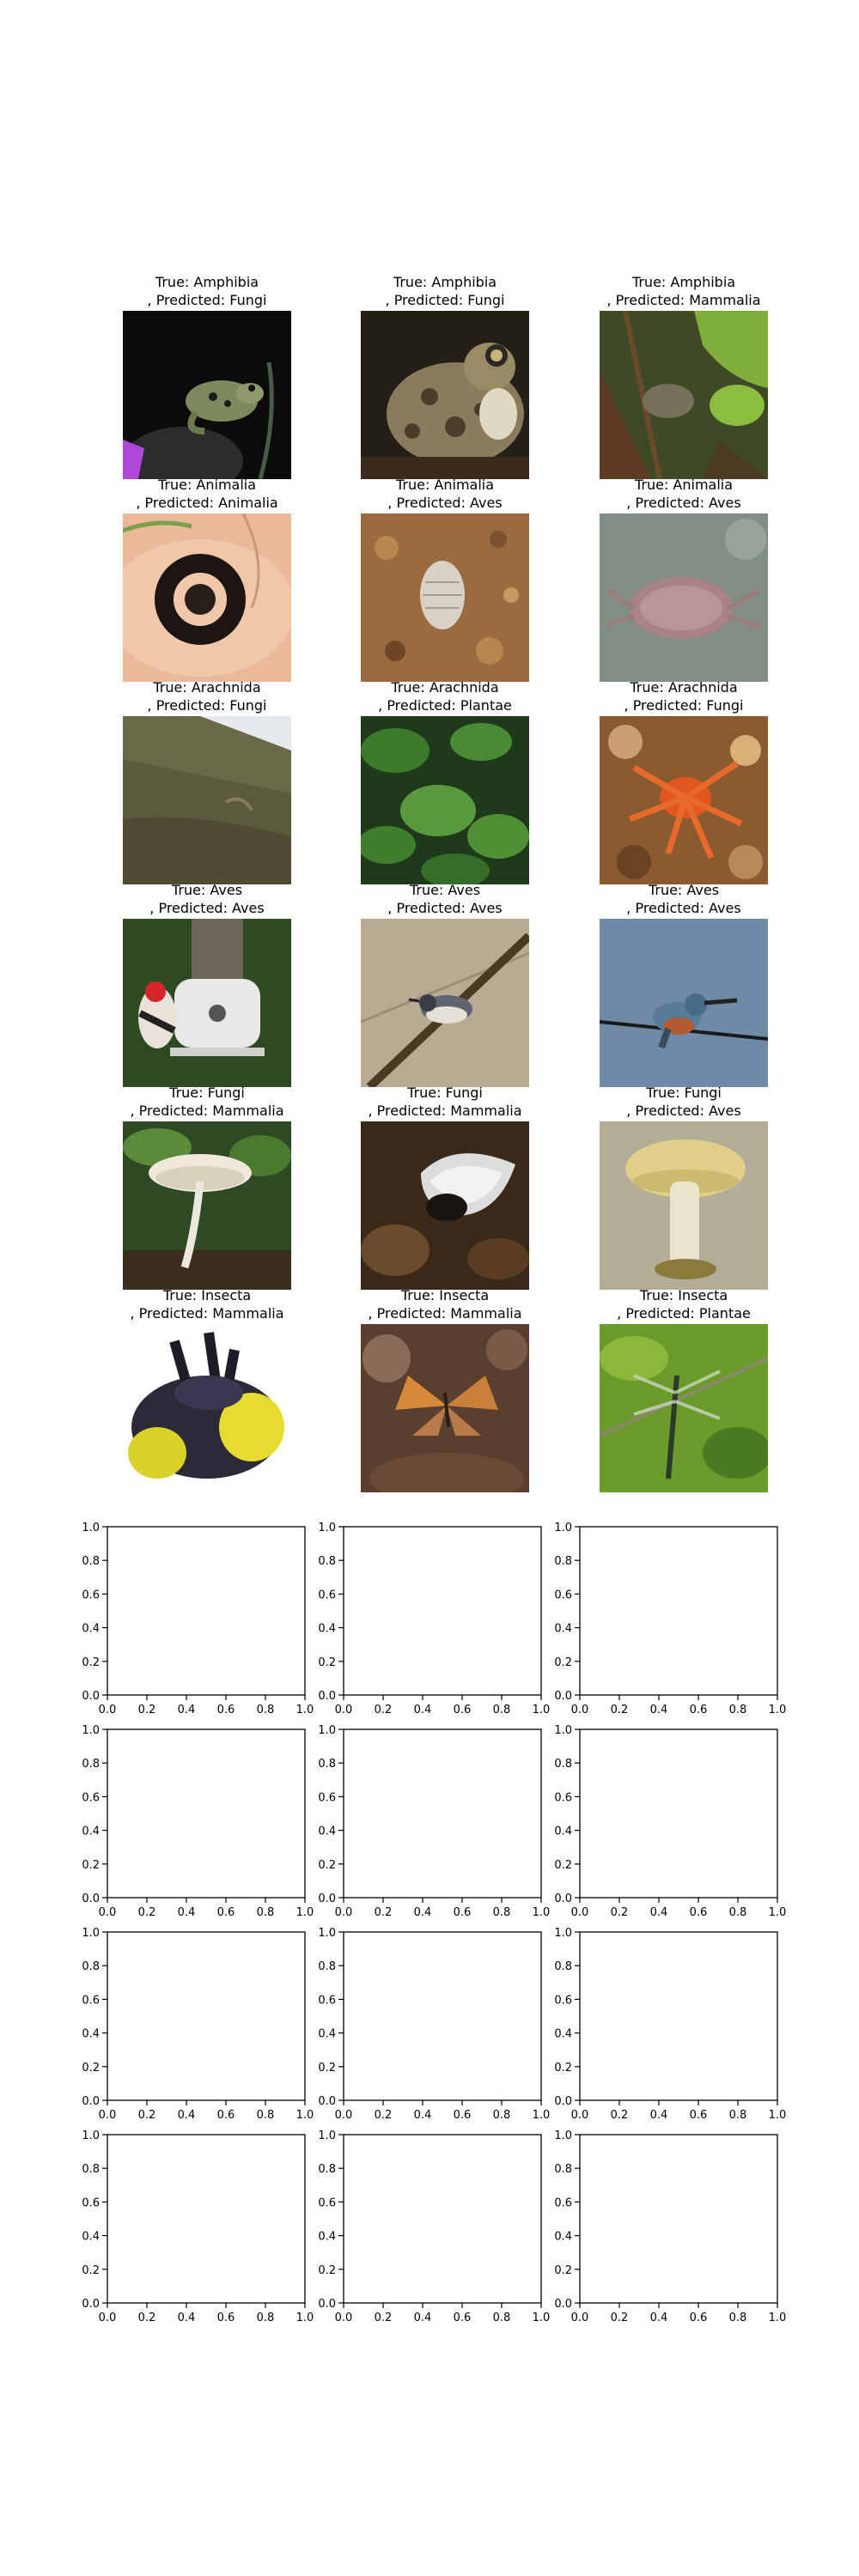  Describe the element at coordinates (207, 1003) in the screenshot. I see `woodpecker-feeder-icon` at that location.